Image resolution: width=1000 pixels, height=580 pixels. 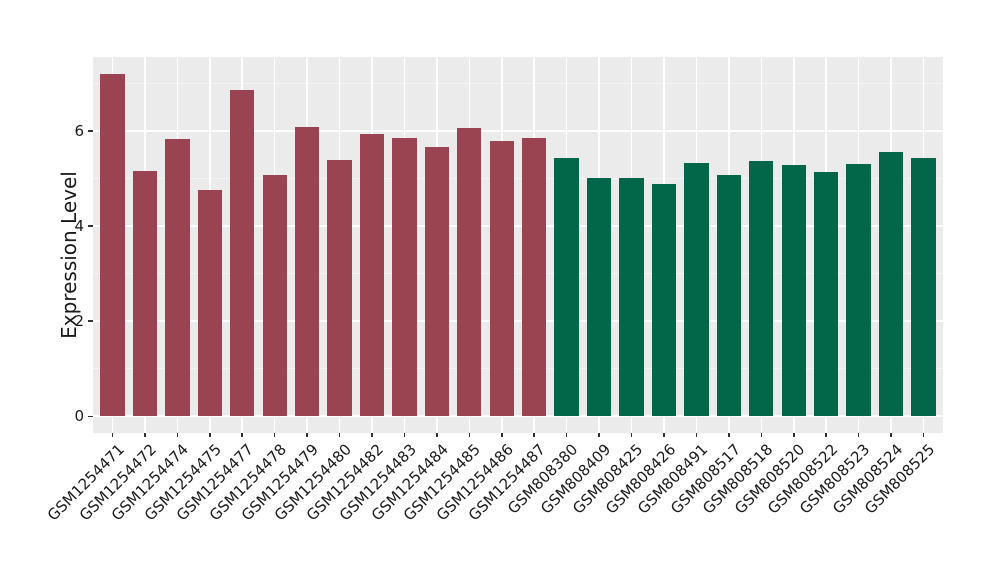 What do you see at coordinates (209, 303) in the screenshot?
I see `bar-GSM1254475` at bounding box center [209, 303].